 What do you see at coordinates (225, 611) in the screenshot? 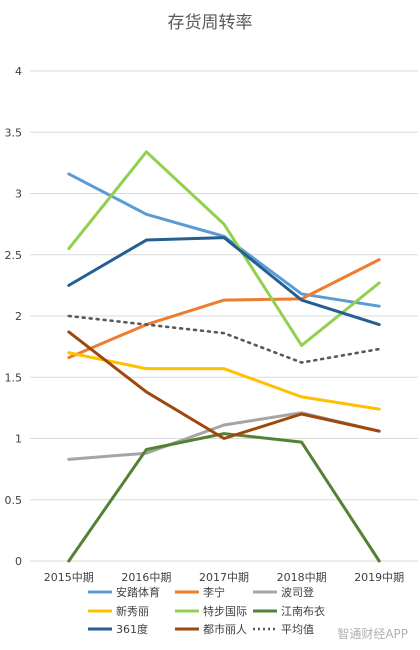
I see `legend-label: 特步国际` at bounding box center [225, 611].